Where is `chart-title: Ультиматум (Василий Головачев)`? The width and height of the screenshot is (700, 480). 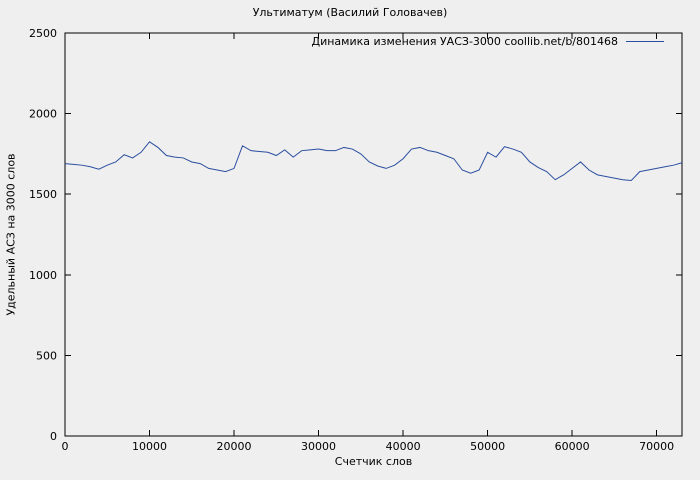
chart-title: Ультиматум (Василий Головачев) is located at coordinates (350, 12).